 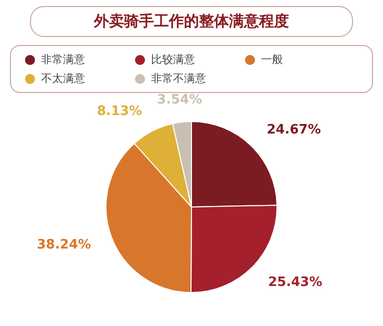 I want to click on data-label: 3.54%, so click(x=179, y=100).